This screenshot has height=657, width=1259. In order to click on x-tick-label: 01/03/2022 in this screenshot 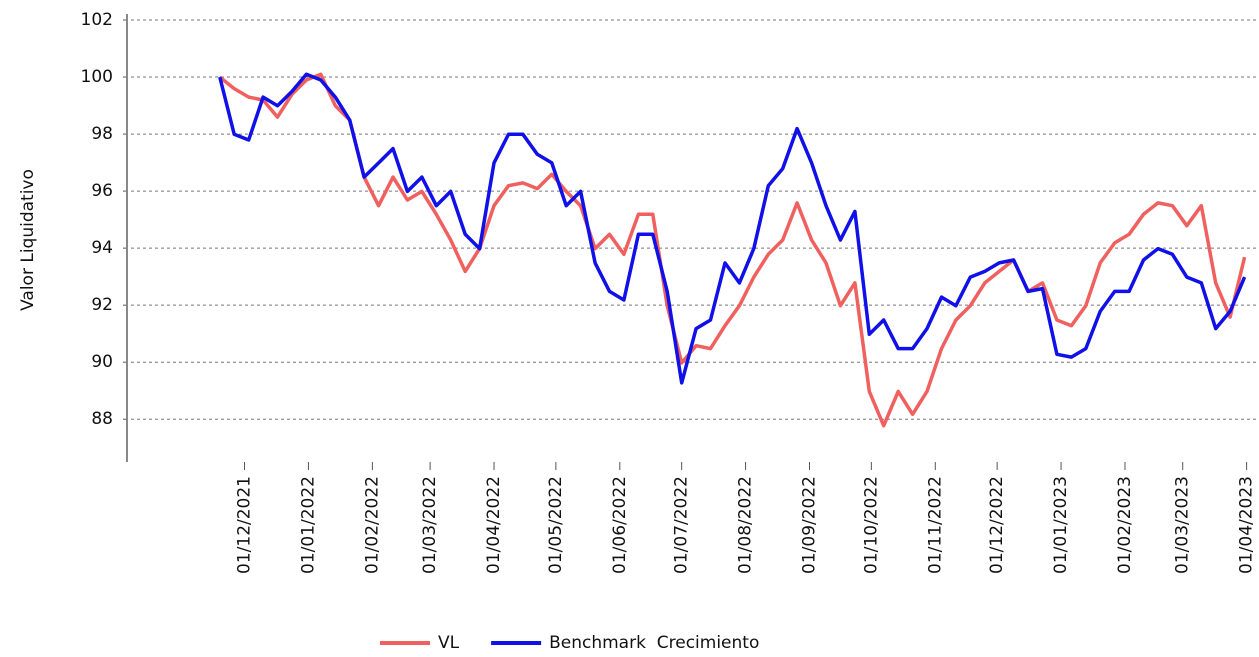, I will do `click(430, 525)`.